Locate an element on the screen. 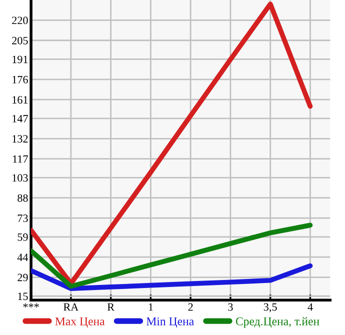  legend-label: Min Цена is located at coordinates (170, 322).